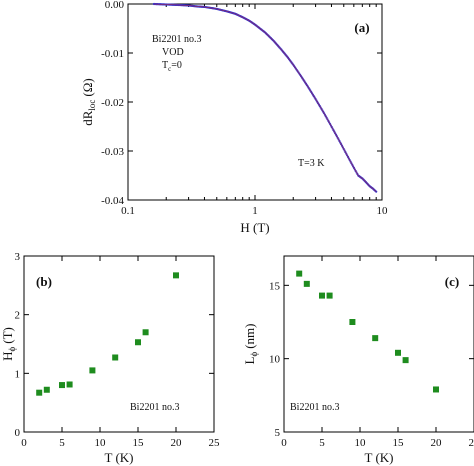 This screenshot has width=474, height=466. I want to click on panel-a-sample-annotation: Bi2201 no.3, so click(176, 39).